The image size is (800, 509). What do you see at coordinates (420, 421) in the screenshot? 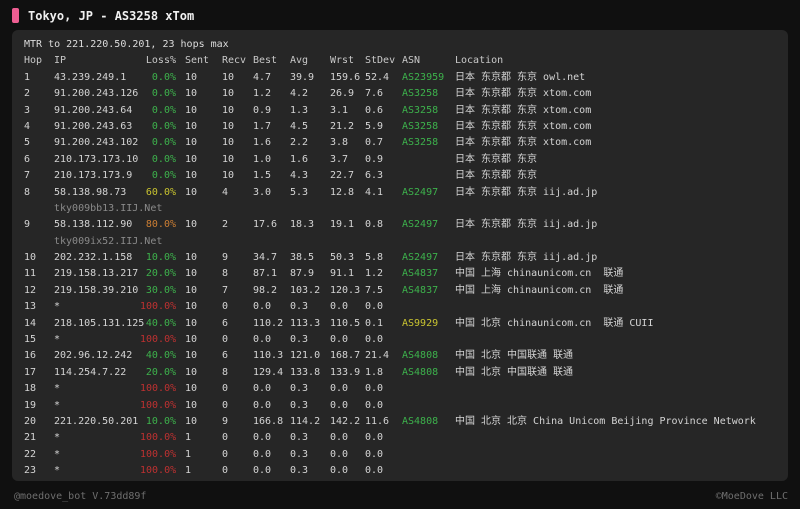
I see `cell-asn: AS4808` at bounding box center [420, 421].